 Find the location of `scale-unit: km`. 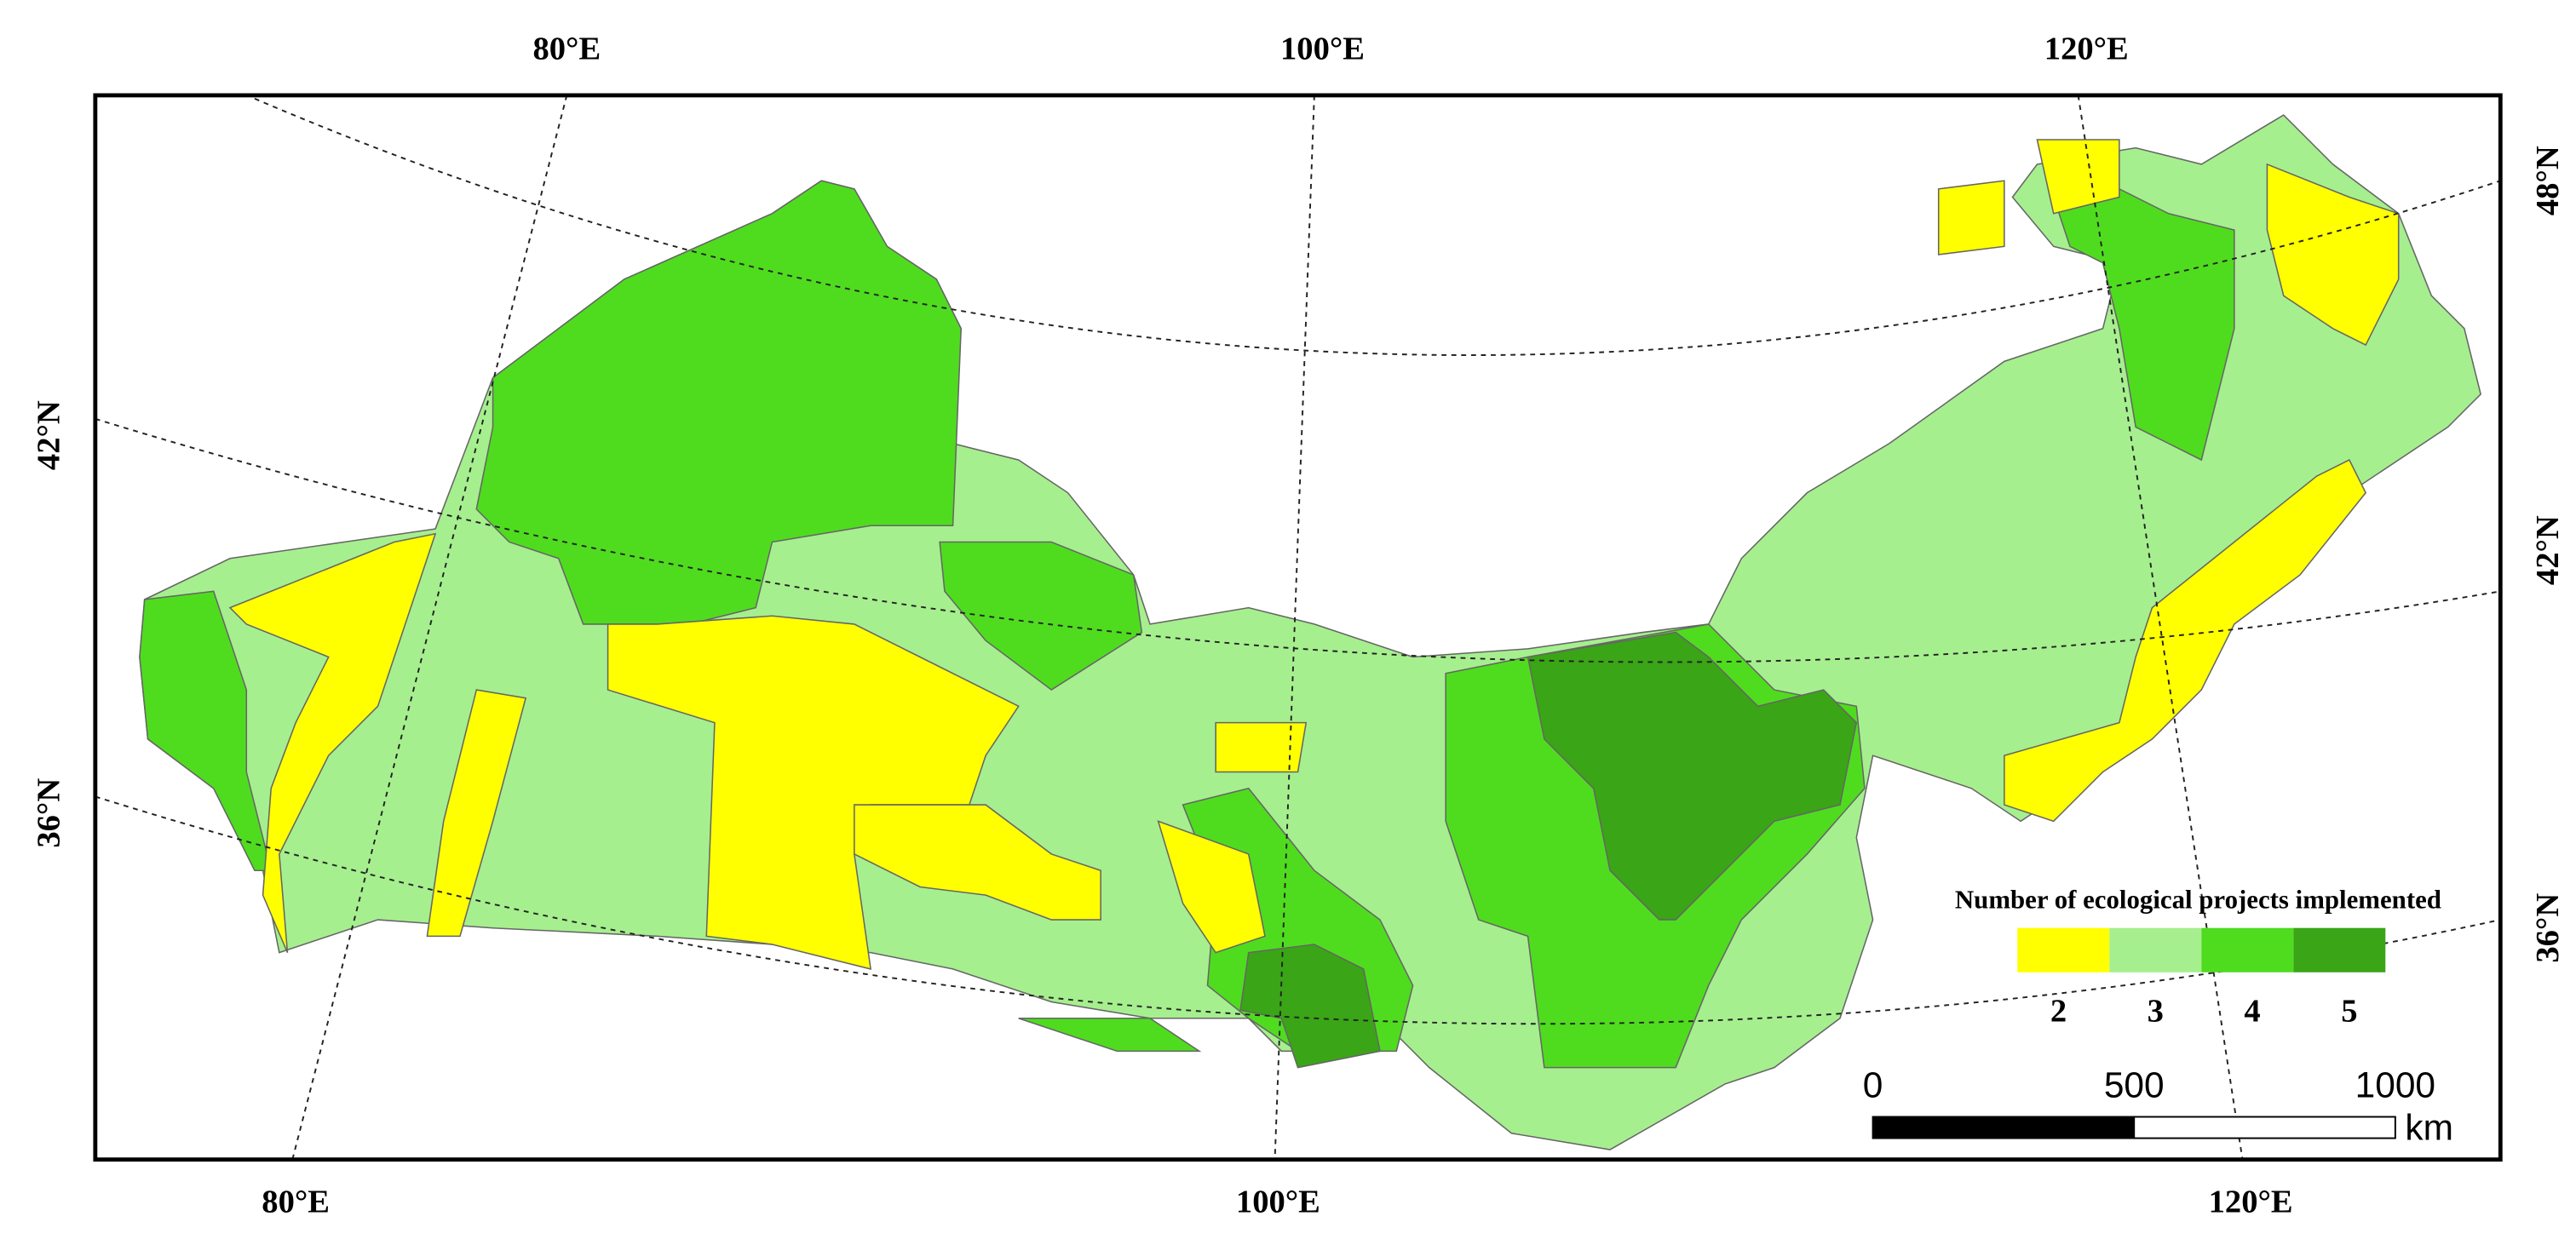

scale-unit: km is located at coordinates (2429, 1128).